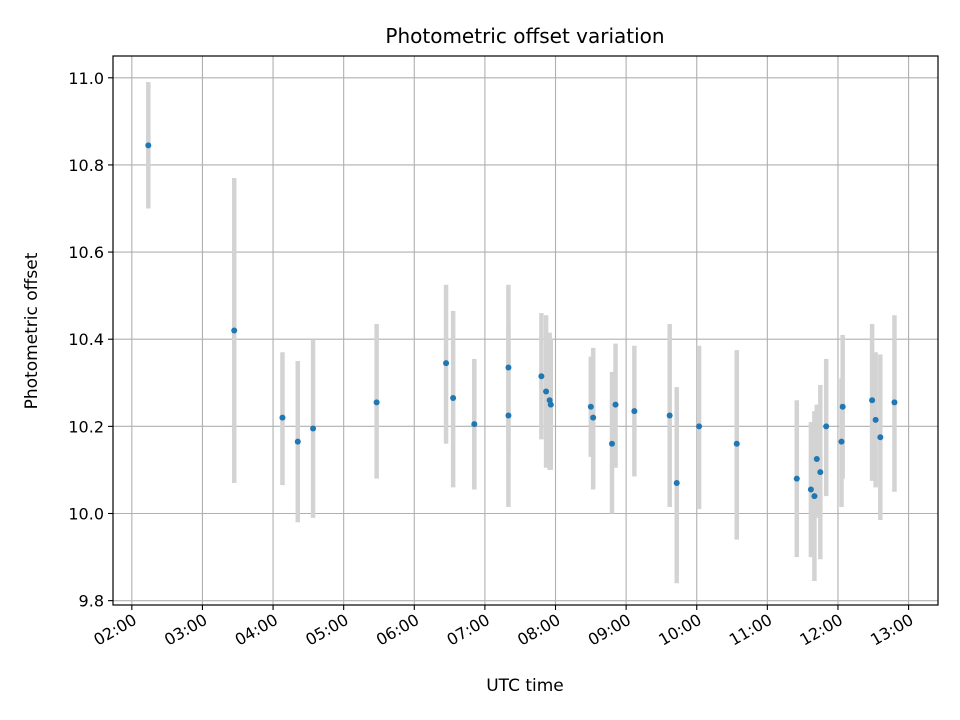 The width and height of the screenshot is (960, 720). What do you see at coordinates (524, 36) in the screenshot?
I see `chart-title: Photometric offset variation` at bounding box center [524, 36].